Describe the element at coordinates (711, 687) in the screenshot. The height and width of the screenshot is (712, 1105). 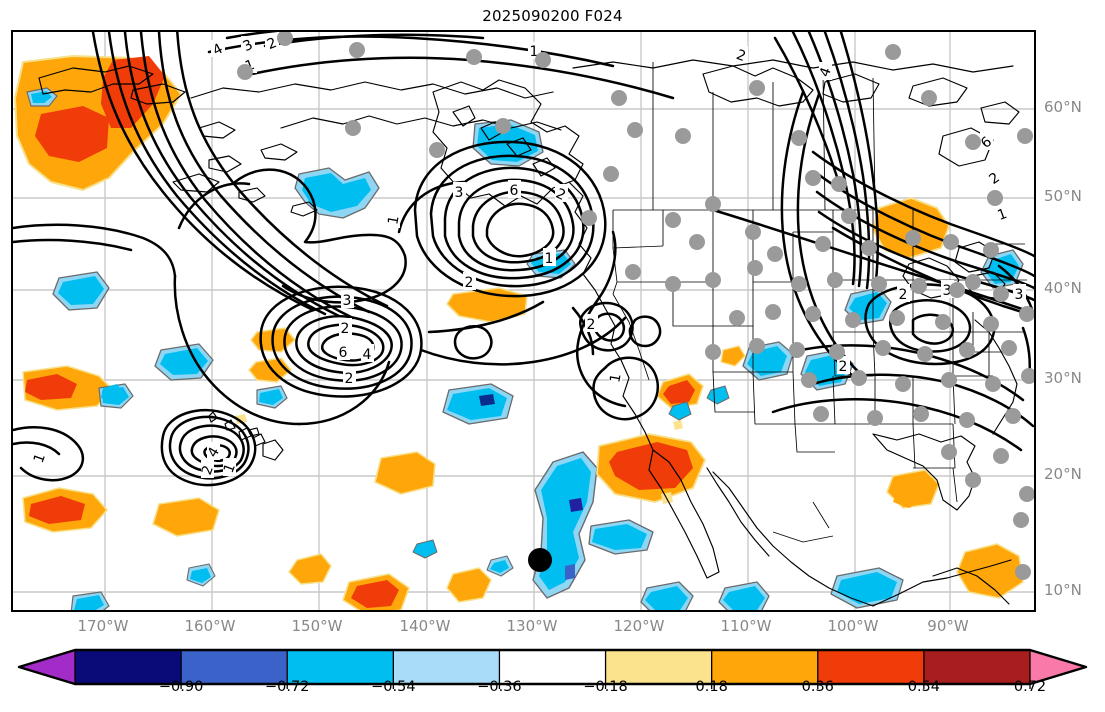
I see `colorbar-tick-5: 0.18` at that location.